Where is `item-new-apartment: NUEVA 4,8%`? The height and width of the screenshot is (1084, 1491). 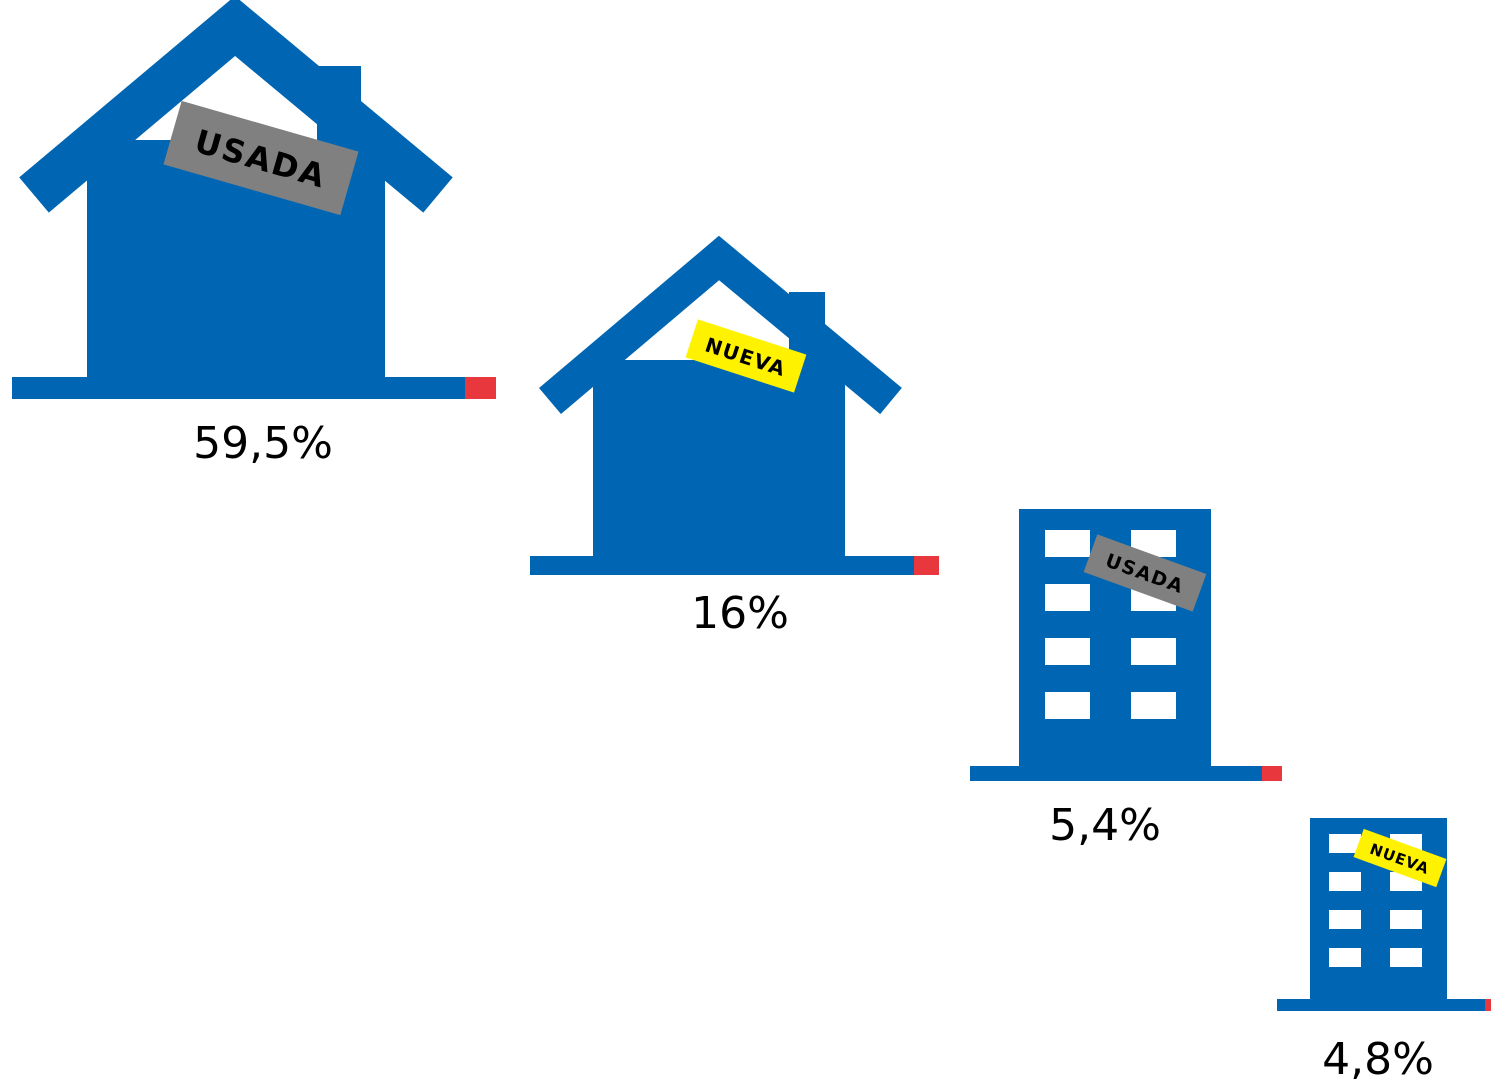
item-new-apartment: NUEVA 4,8% is located at coordinates (1384, 951).